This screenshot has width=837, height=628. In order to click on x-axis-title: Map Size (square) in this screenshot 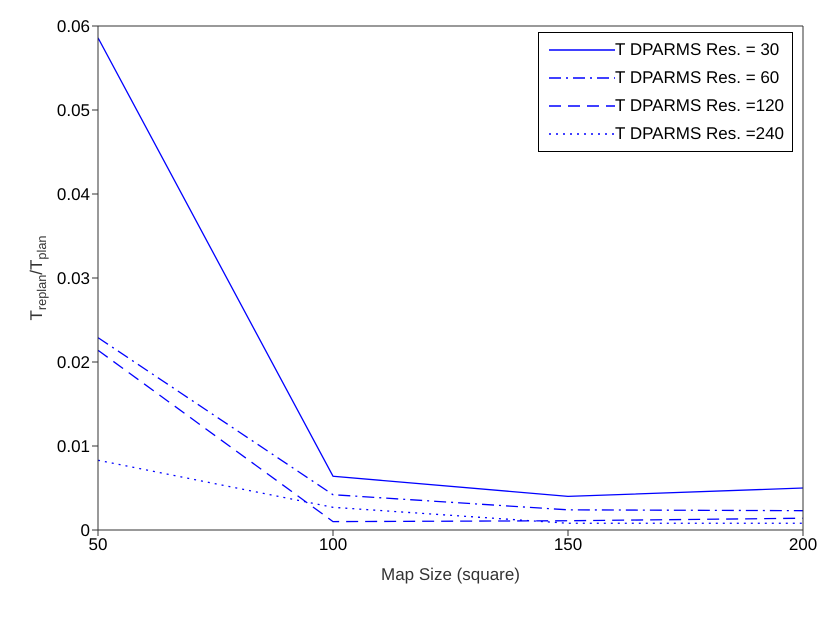, I will do `click(450, 574)`.